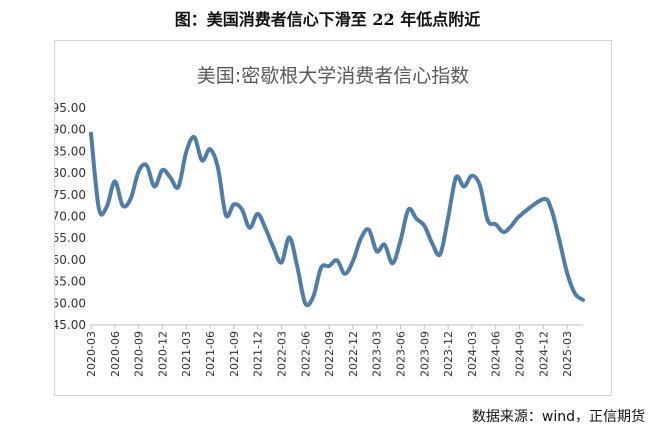 The height and width of the screenshot is (432, 655). Describe the element at coordinates (210, 354) in the screenshot. I see `x-tick-label: 2021-06` at that location.